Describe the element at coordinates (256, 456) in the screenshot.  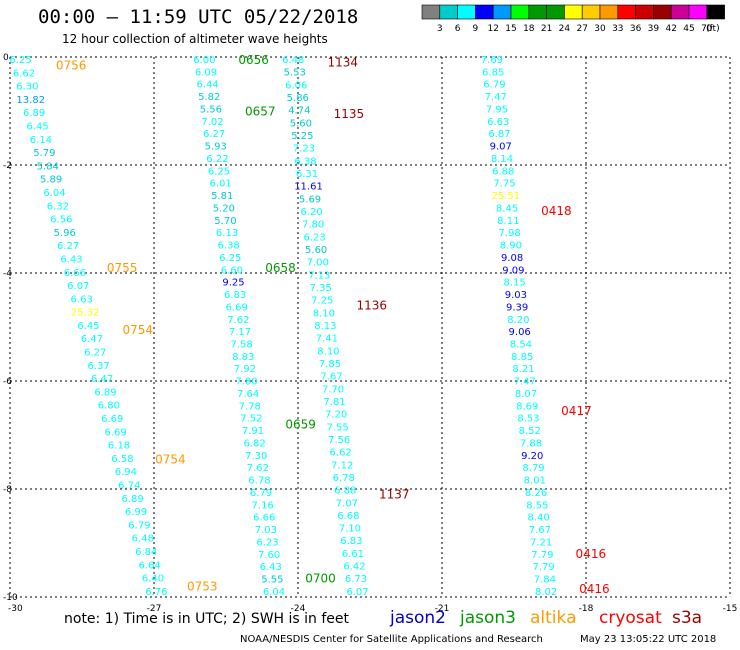
I see `wave-height-label: 7.30` at that location.